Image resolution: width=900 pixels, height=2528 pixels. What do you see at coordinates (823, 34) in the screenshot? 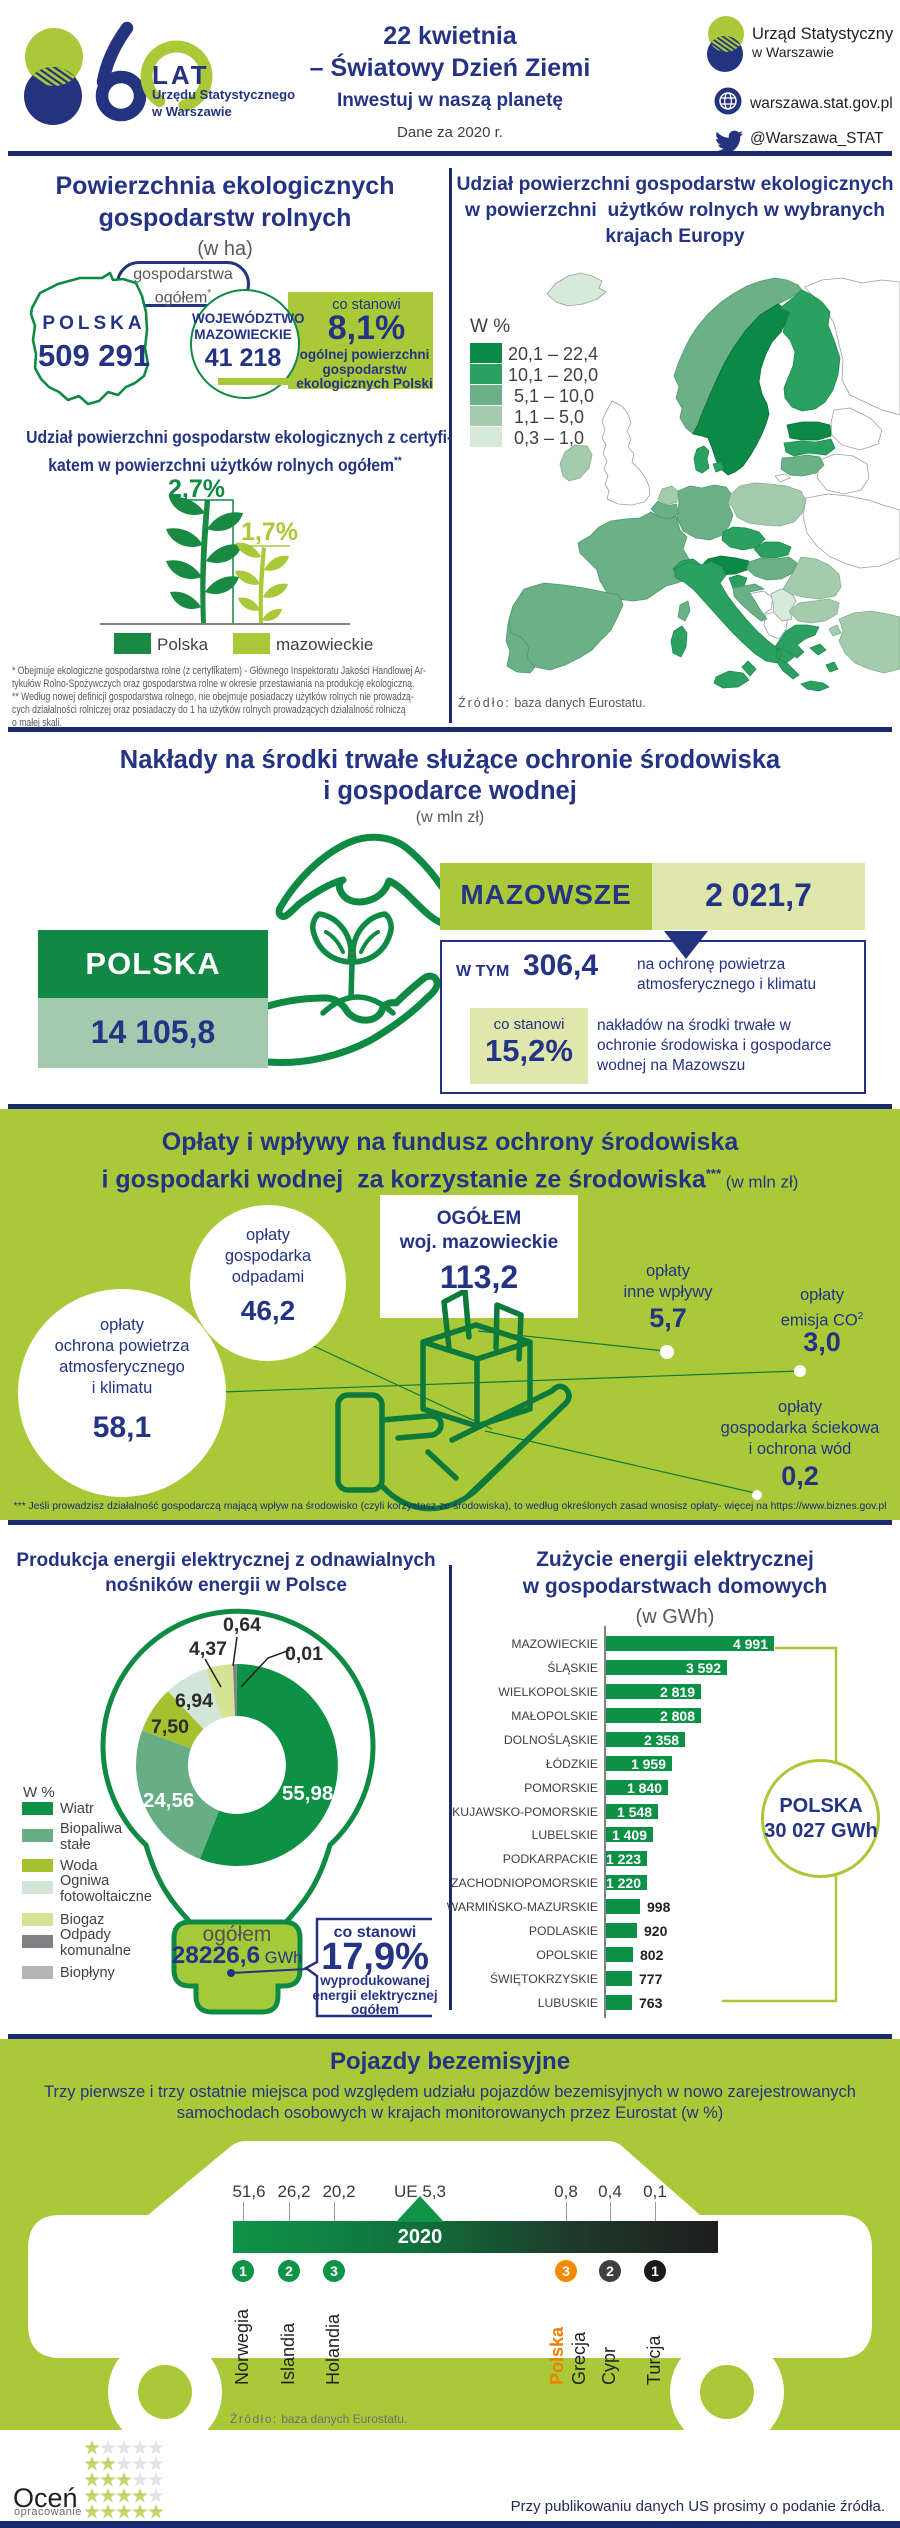
I see `svg-text: Urząd Statystyczny` at bounding box center [823, 34].